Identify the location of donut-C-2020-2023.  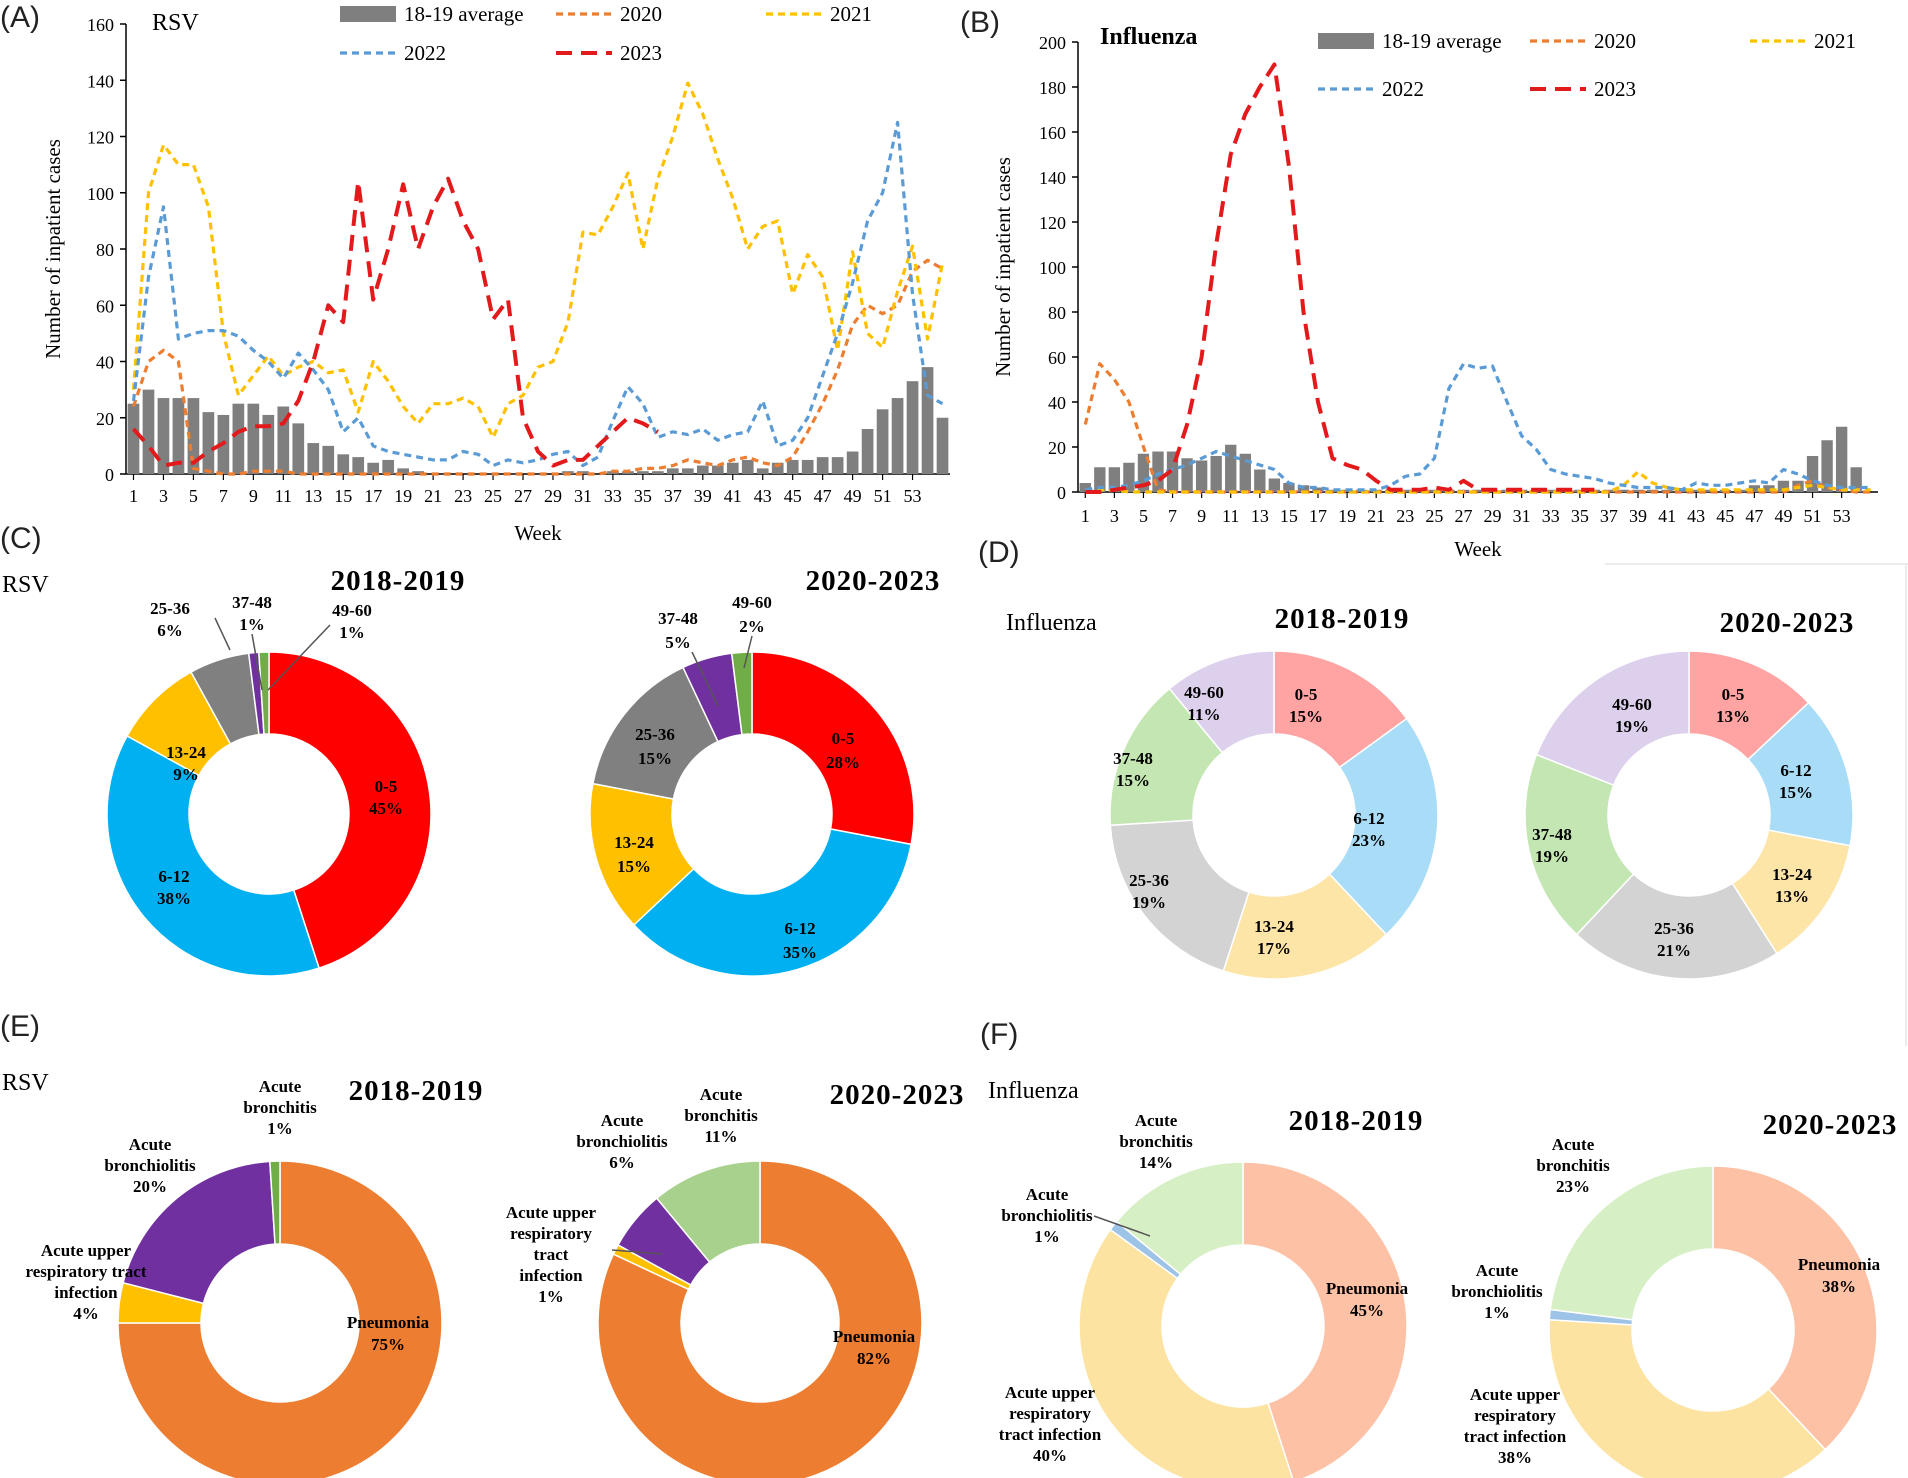
(752, 814).